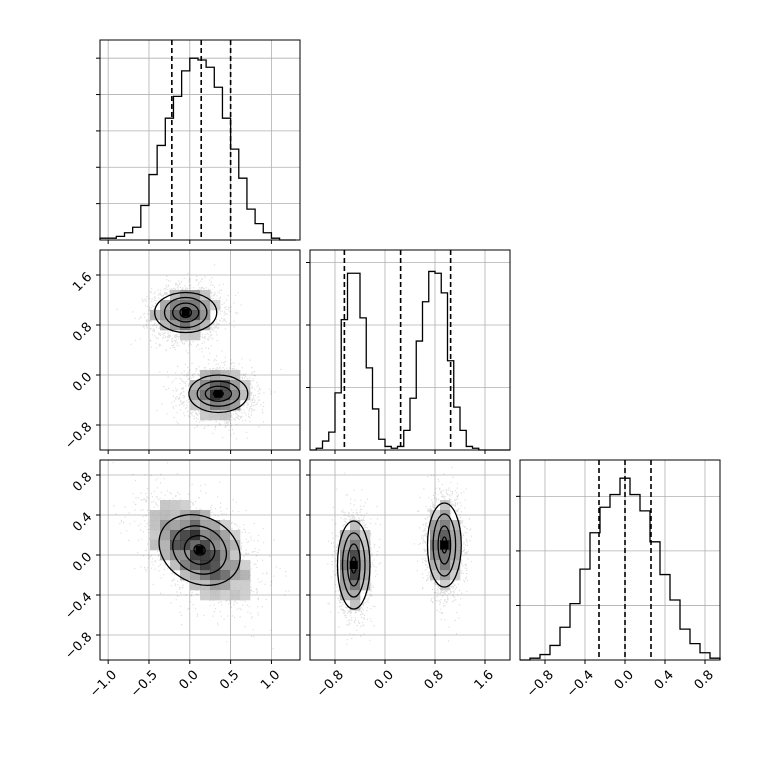 Image resolution: width=760 pixels, height=760 pixels. Describe the element at coordinates (144, 684) in the screenshot. I see `x-tick-label: −0.5` at that location.